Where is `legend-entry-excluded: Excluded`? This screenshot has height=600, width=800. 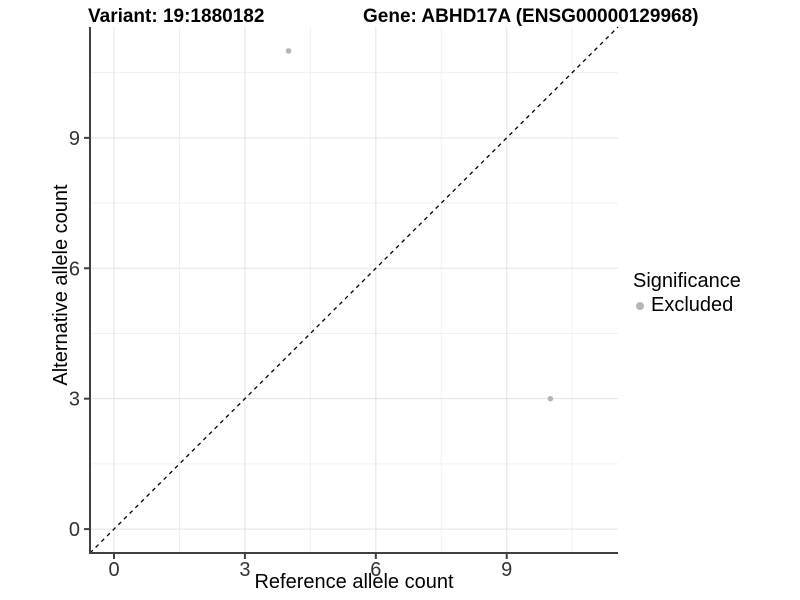 legend-entry-excluded: Excluded is located at coordinates (688, 305).